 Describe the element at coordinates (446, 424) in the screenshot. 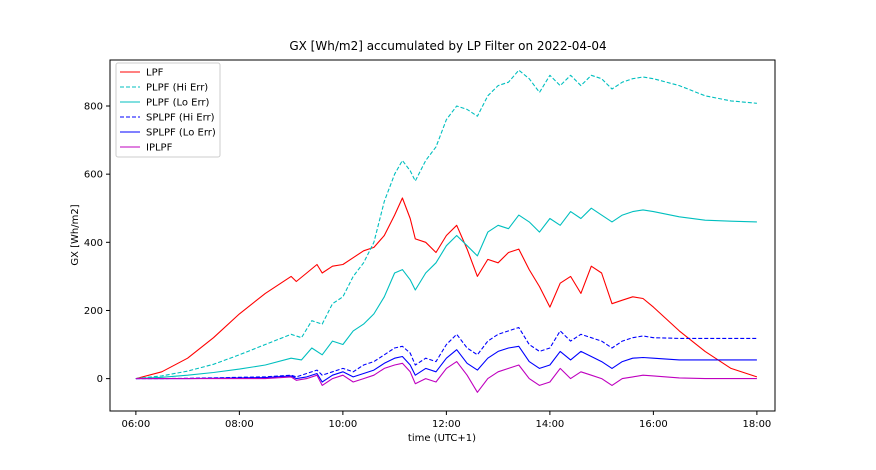

I see `x-tick-label: 12:00` at that location.